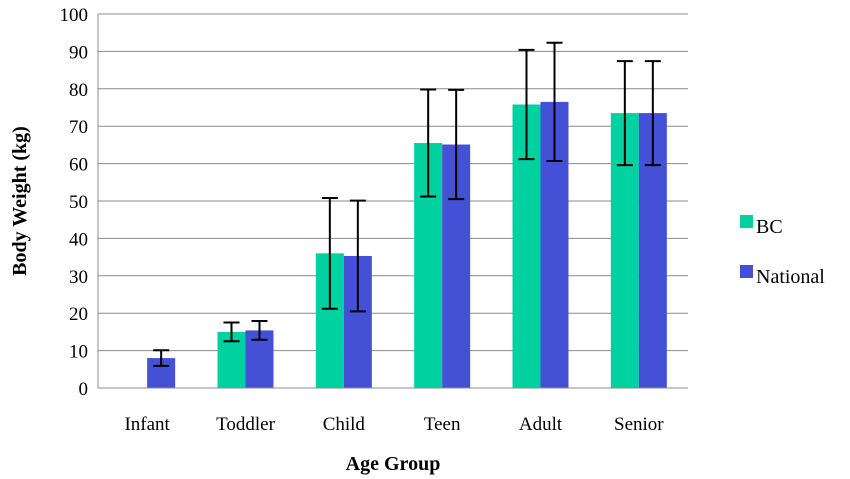 This screenshot has height=479, width=850. Describe the element at coordinates (259, 330) in the screenshot. I see `error-bar-national-toddler` at that location.